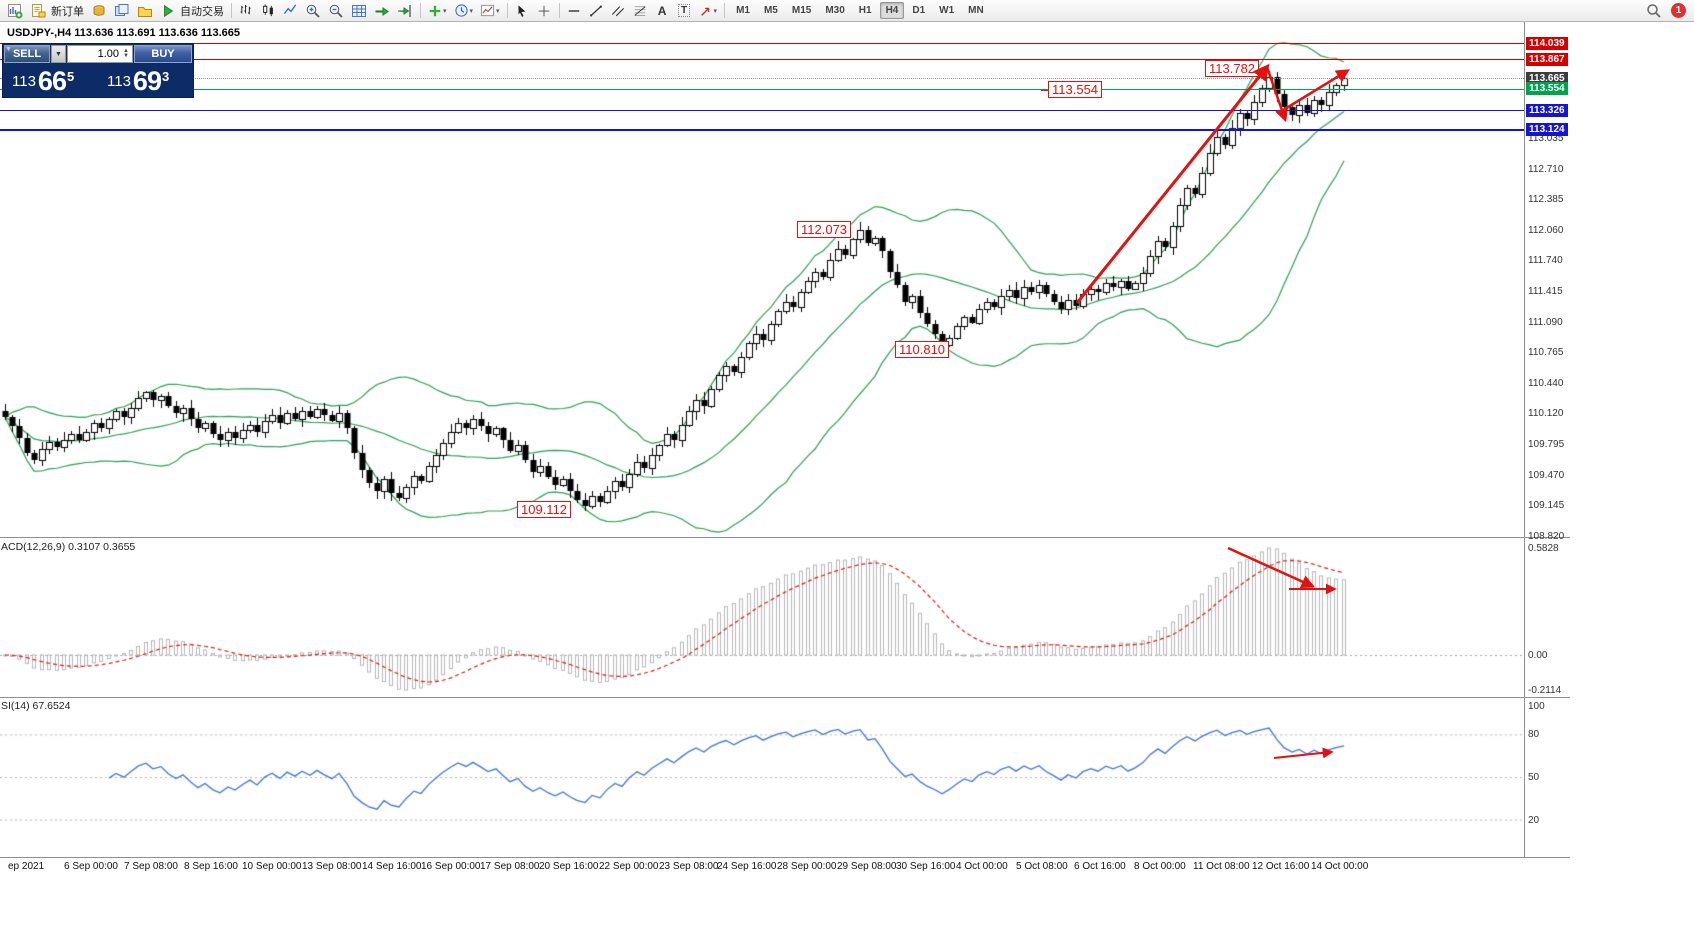  What do you see at coordinates (122, 10) in the screenshot?
I see `charts-list-button` at bounding box center [122, 10].